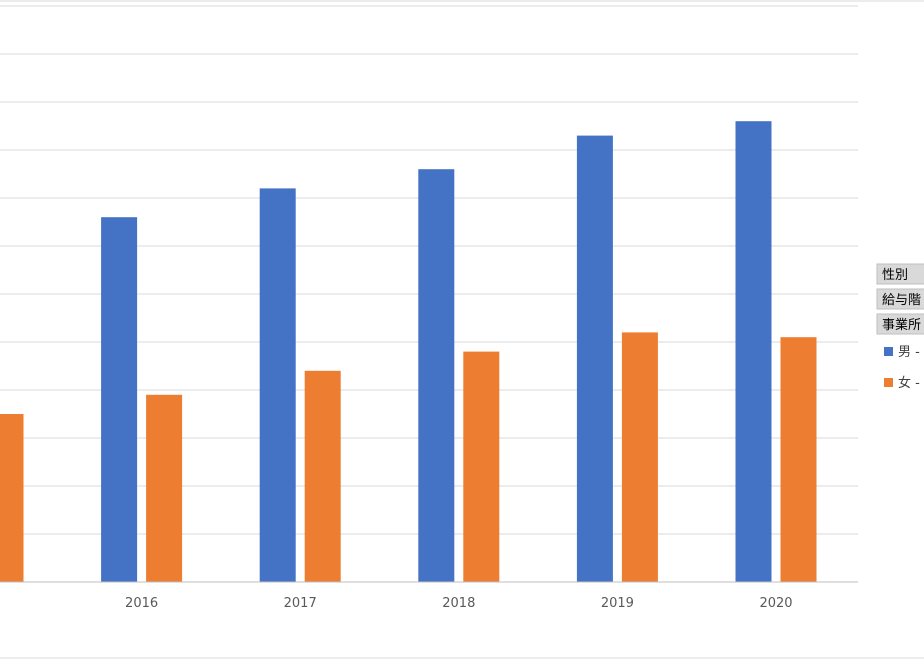 The width and height of the screenshot is (924, 664). I want to click on pivot-button-gender-label: 性別, so click(895, 275).